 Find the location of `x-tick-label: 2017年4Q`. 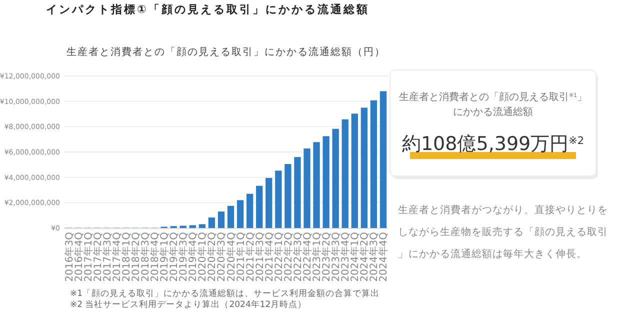

x-tick-label: 2017年4Q is located at coordinates (116, 257).